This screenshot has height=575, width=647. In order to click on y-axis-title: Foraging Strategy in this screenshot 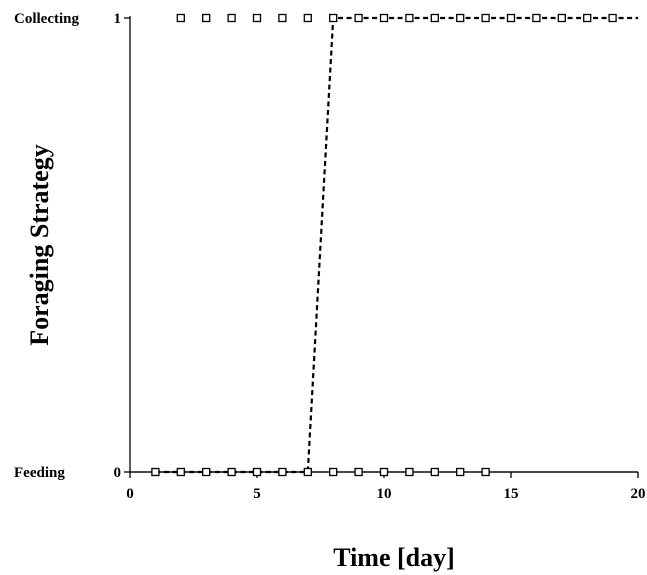, I will do `click(39, 244)`.